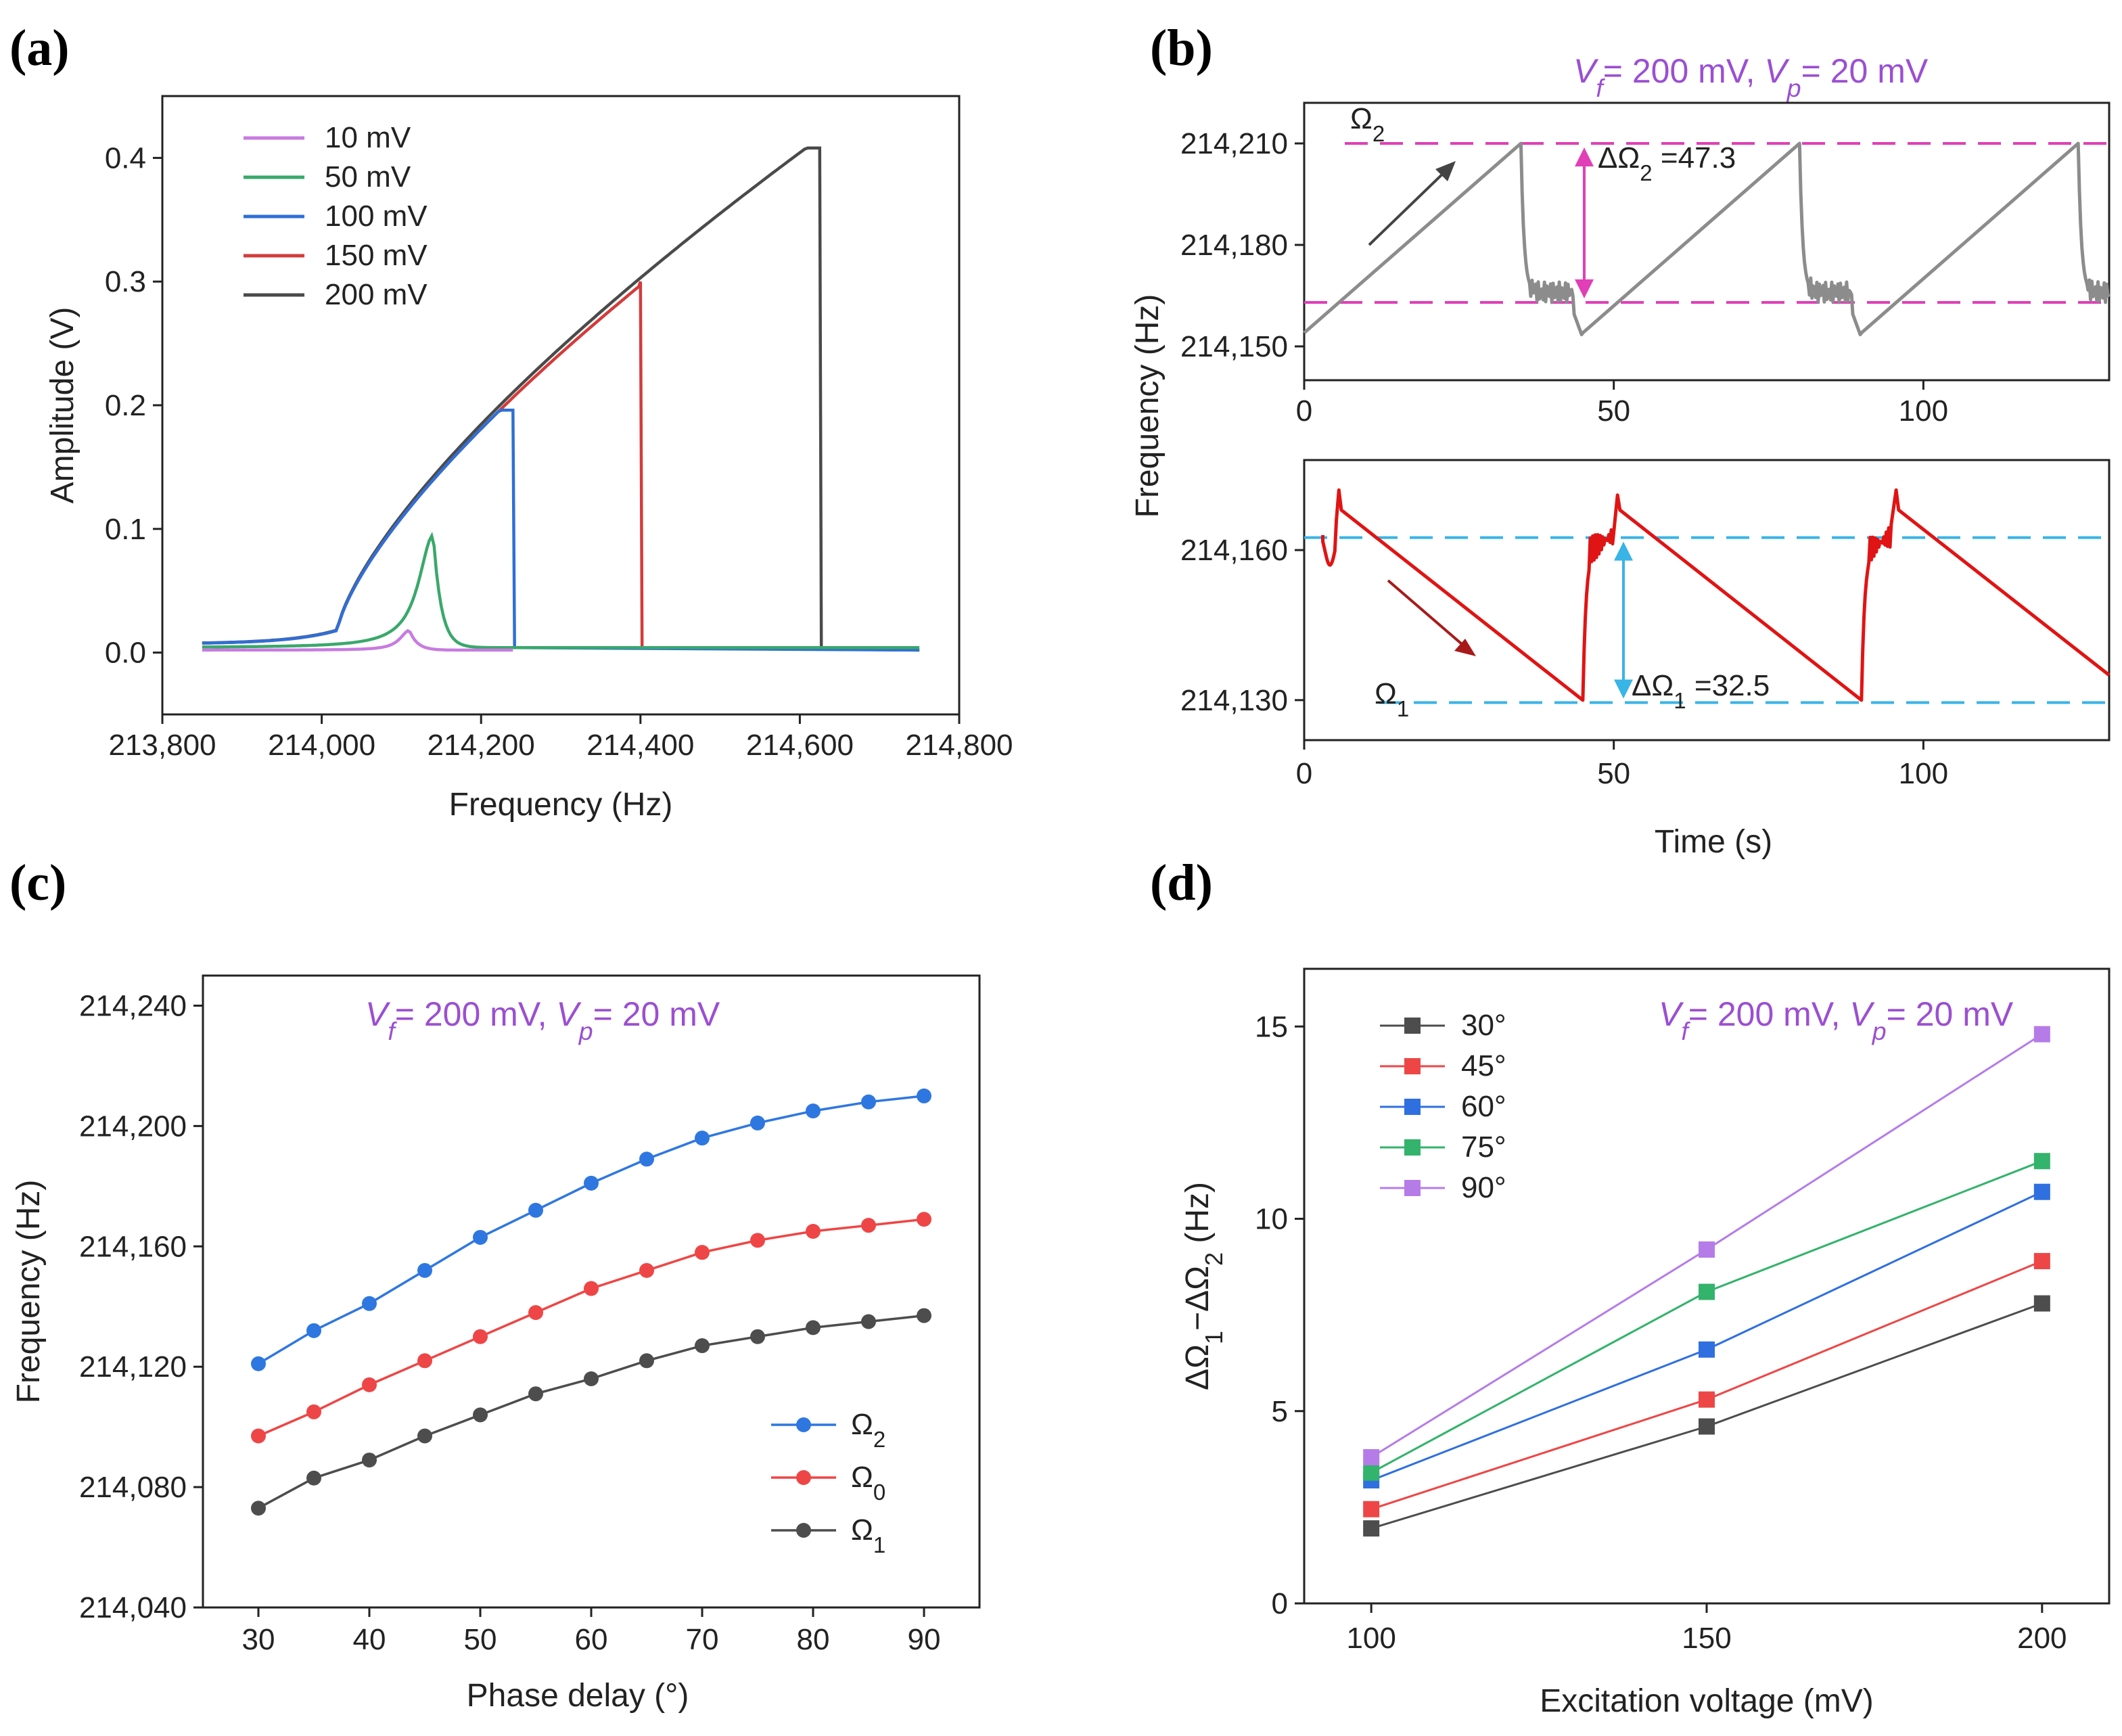 Image resolution: width=2122 pixels, height=1736 pixels. What do you see at coordinates (1483, 1147) in the screenshot?
I see `panel-d-legend-label: 75°` at bounding box center [1483, 1147].